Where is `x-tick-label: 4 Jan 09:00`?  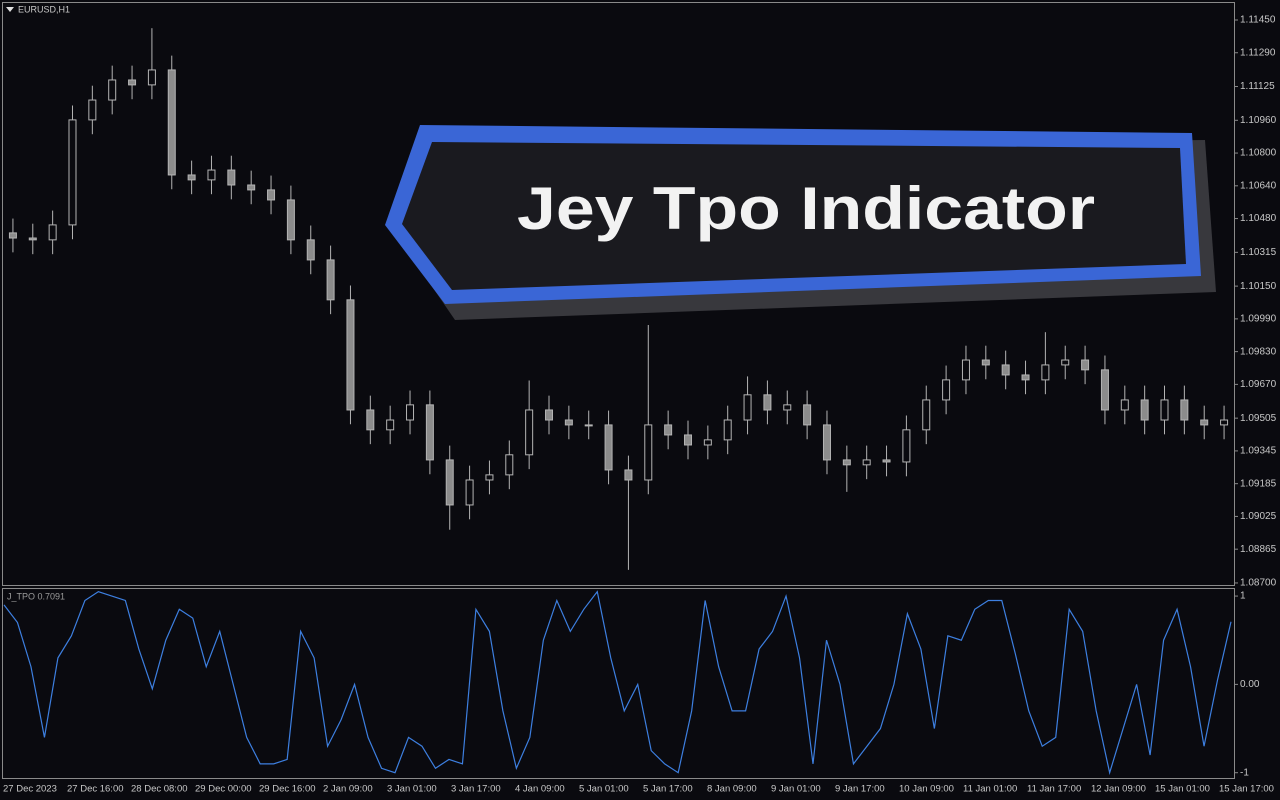
x-tick-label: 4 Jan 09:00 is located at coordinates (540, 789).